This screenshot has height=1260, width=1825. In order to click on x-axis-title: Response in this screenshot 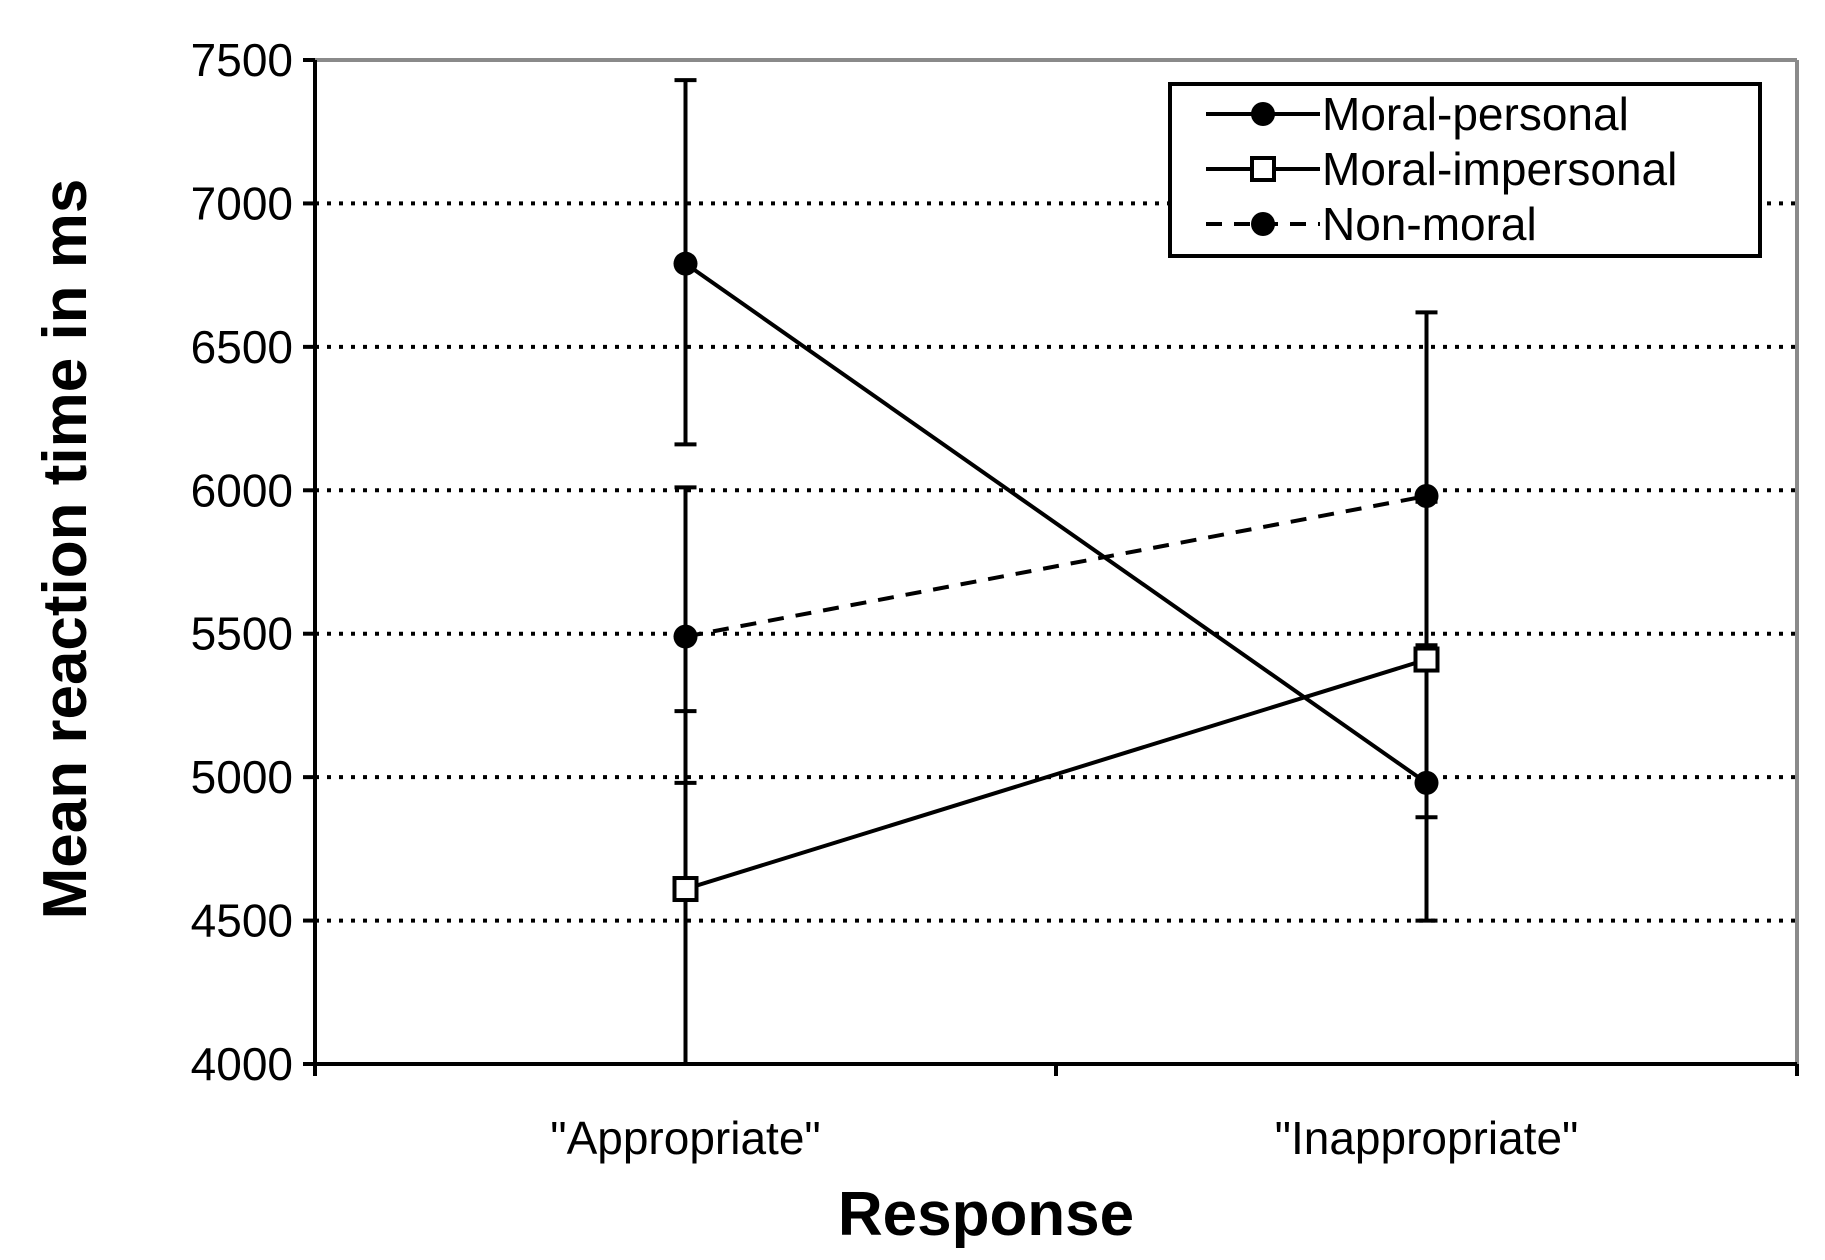, I will do `click(986, 1214)`.